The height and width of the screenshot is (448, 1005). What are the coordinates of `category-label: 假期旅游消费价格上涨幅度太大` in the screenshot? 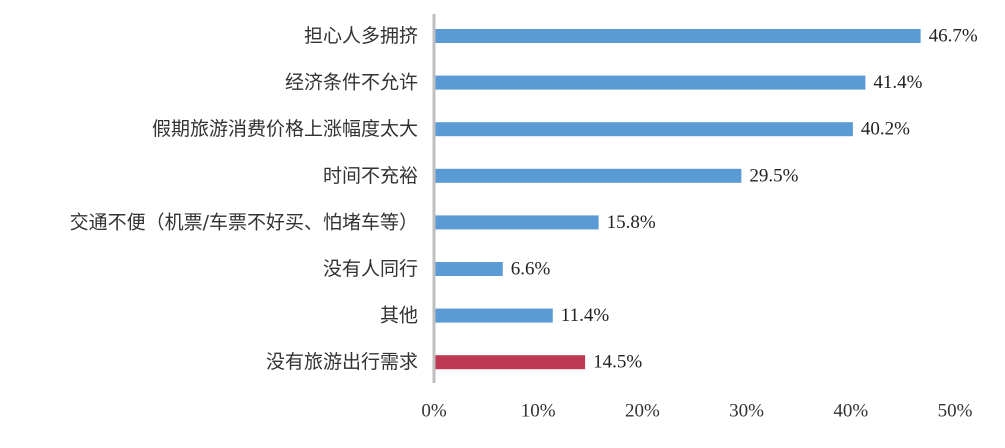 It's located at (285, 129).